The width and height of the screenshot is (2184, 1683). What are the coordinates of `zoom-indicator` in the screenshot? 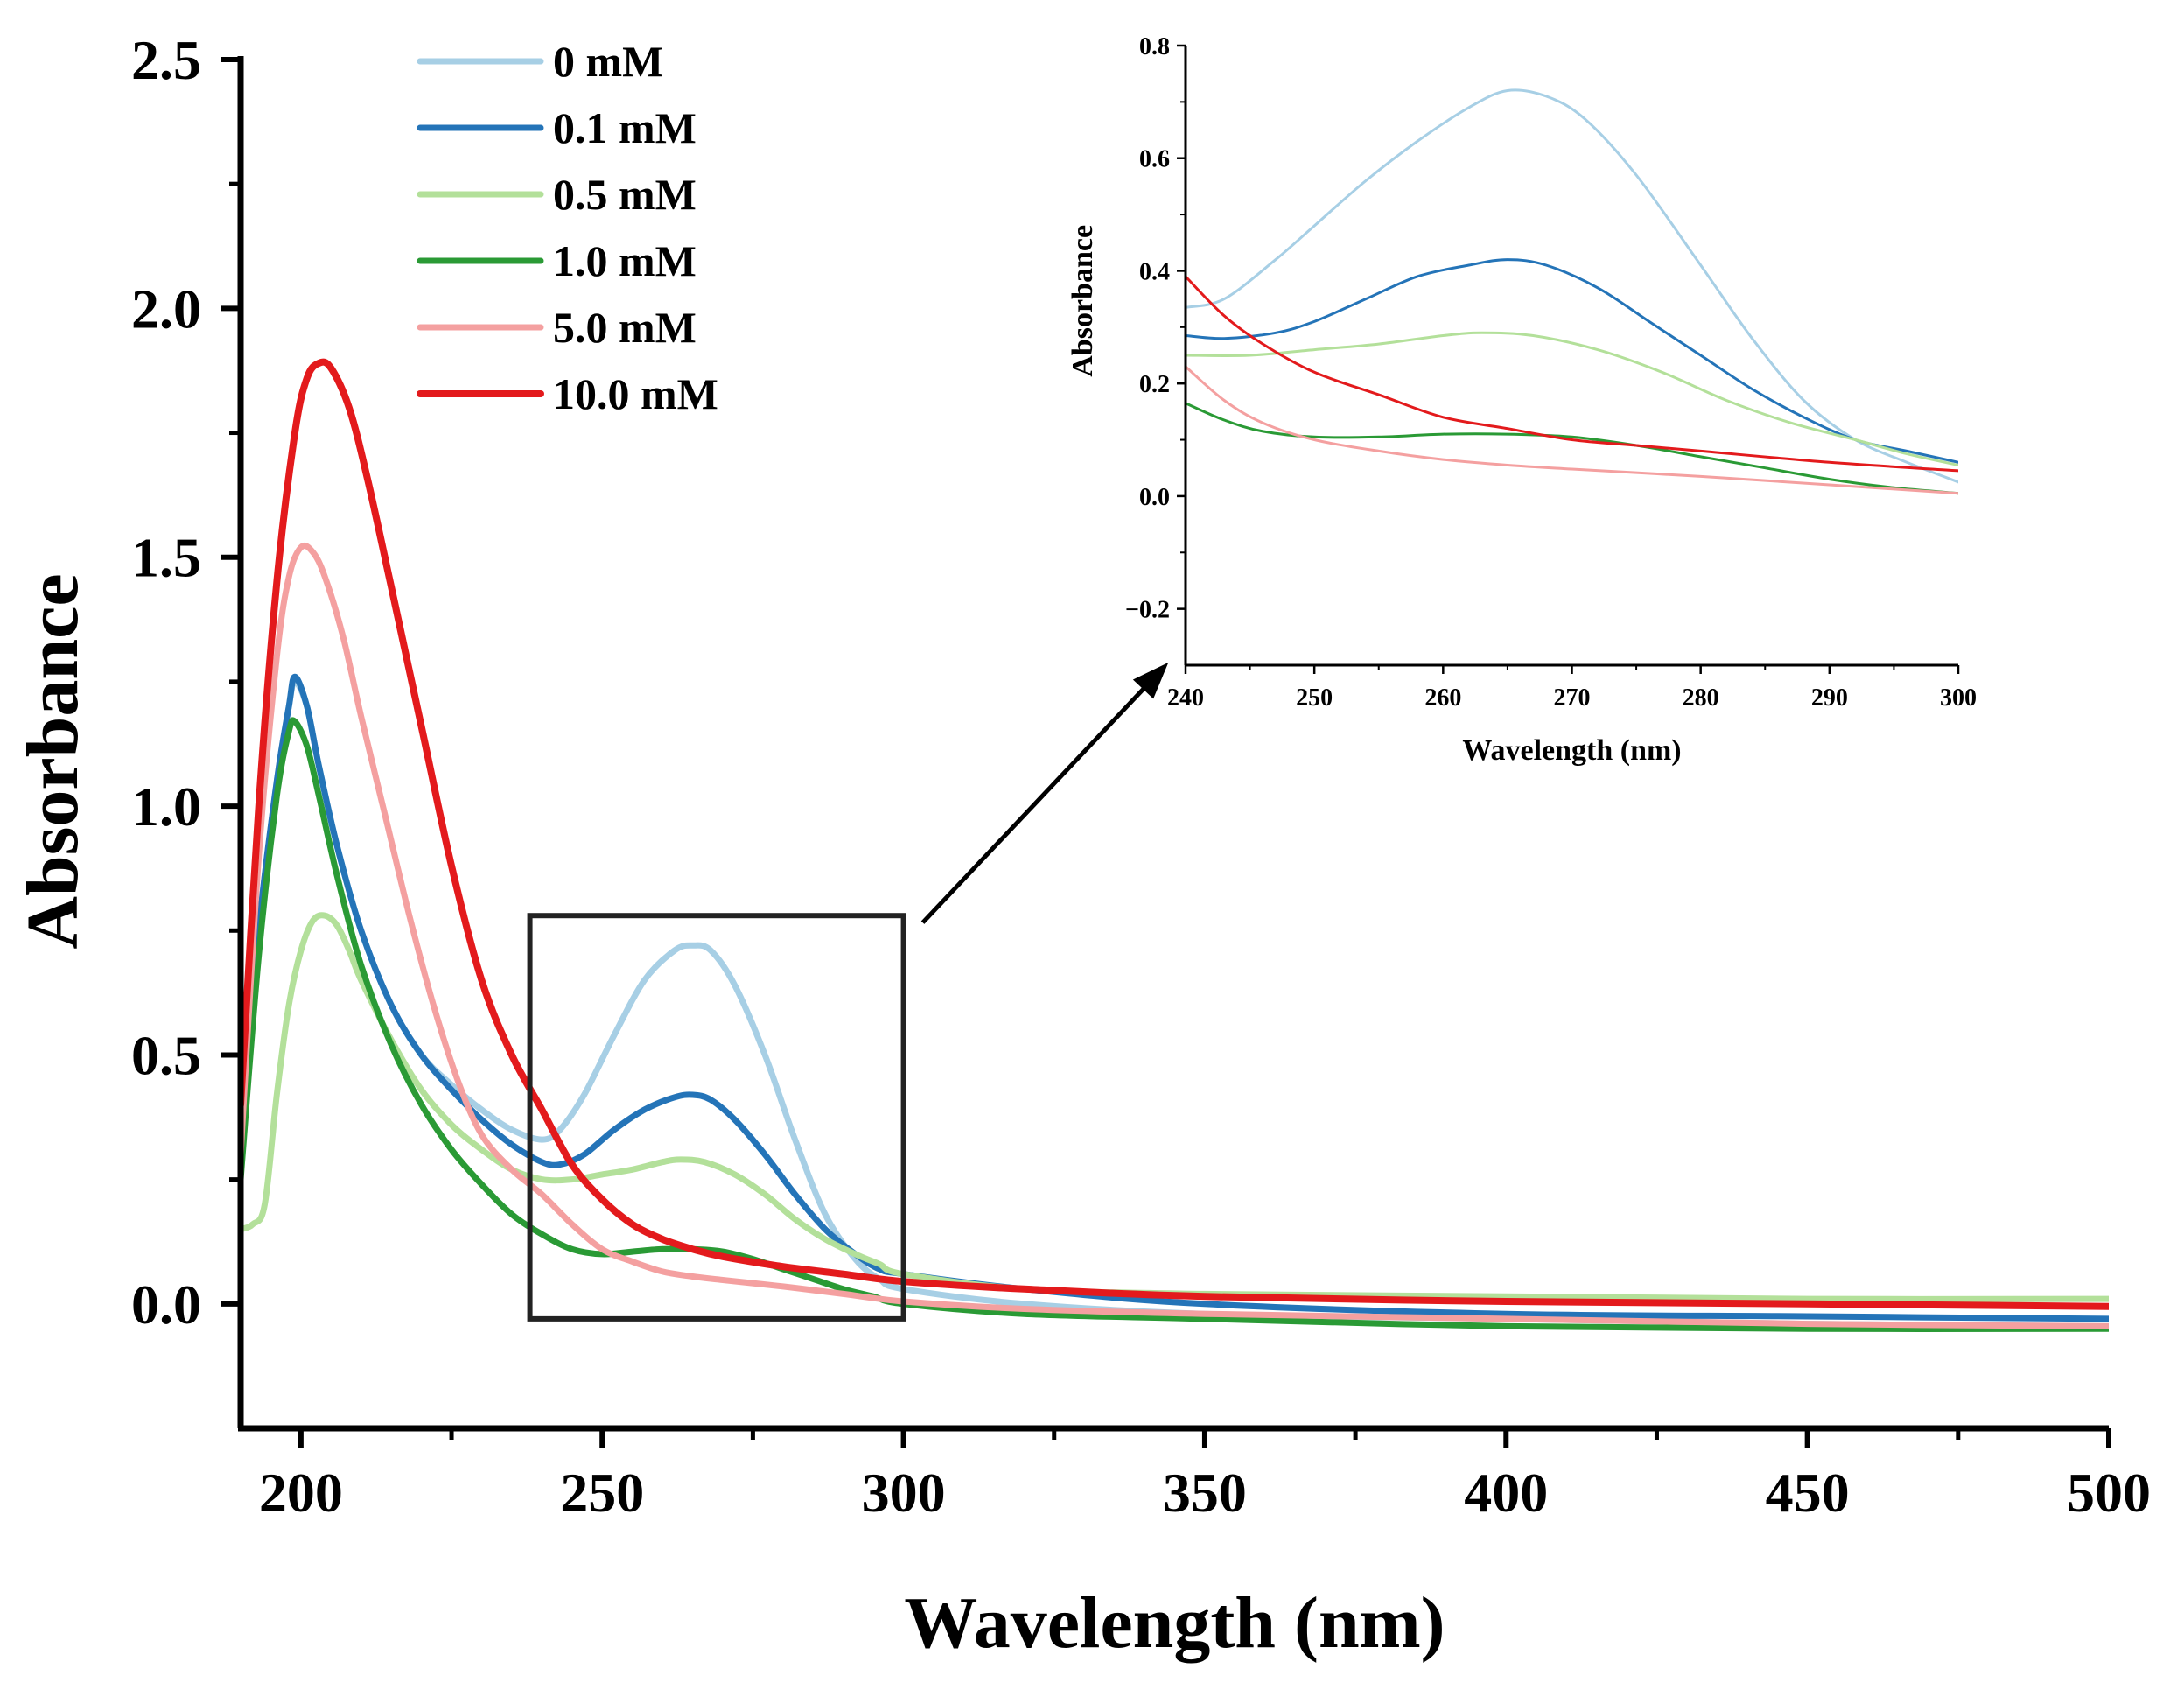 It's located at (848, 992).